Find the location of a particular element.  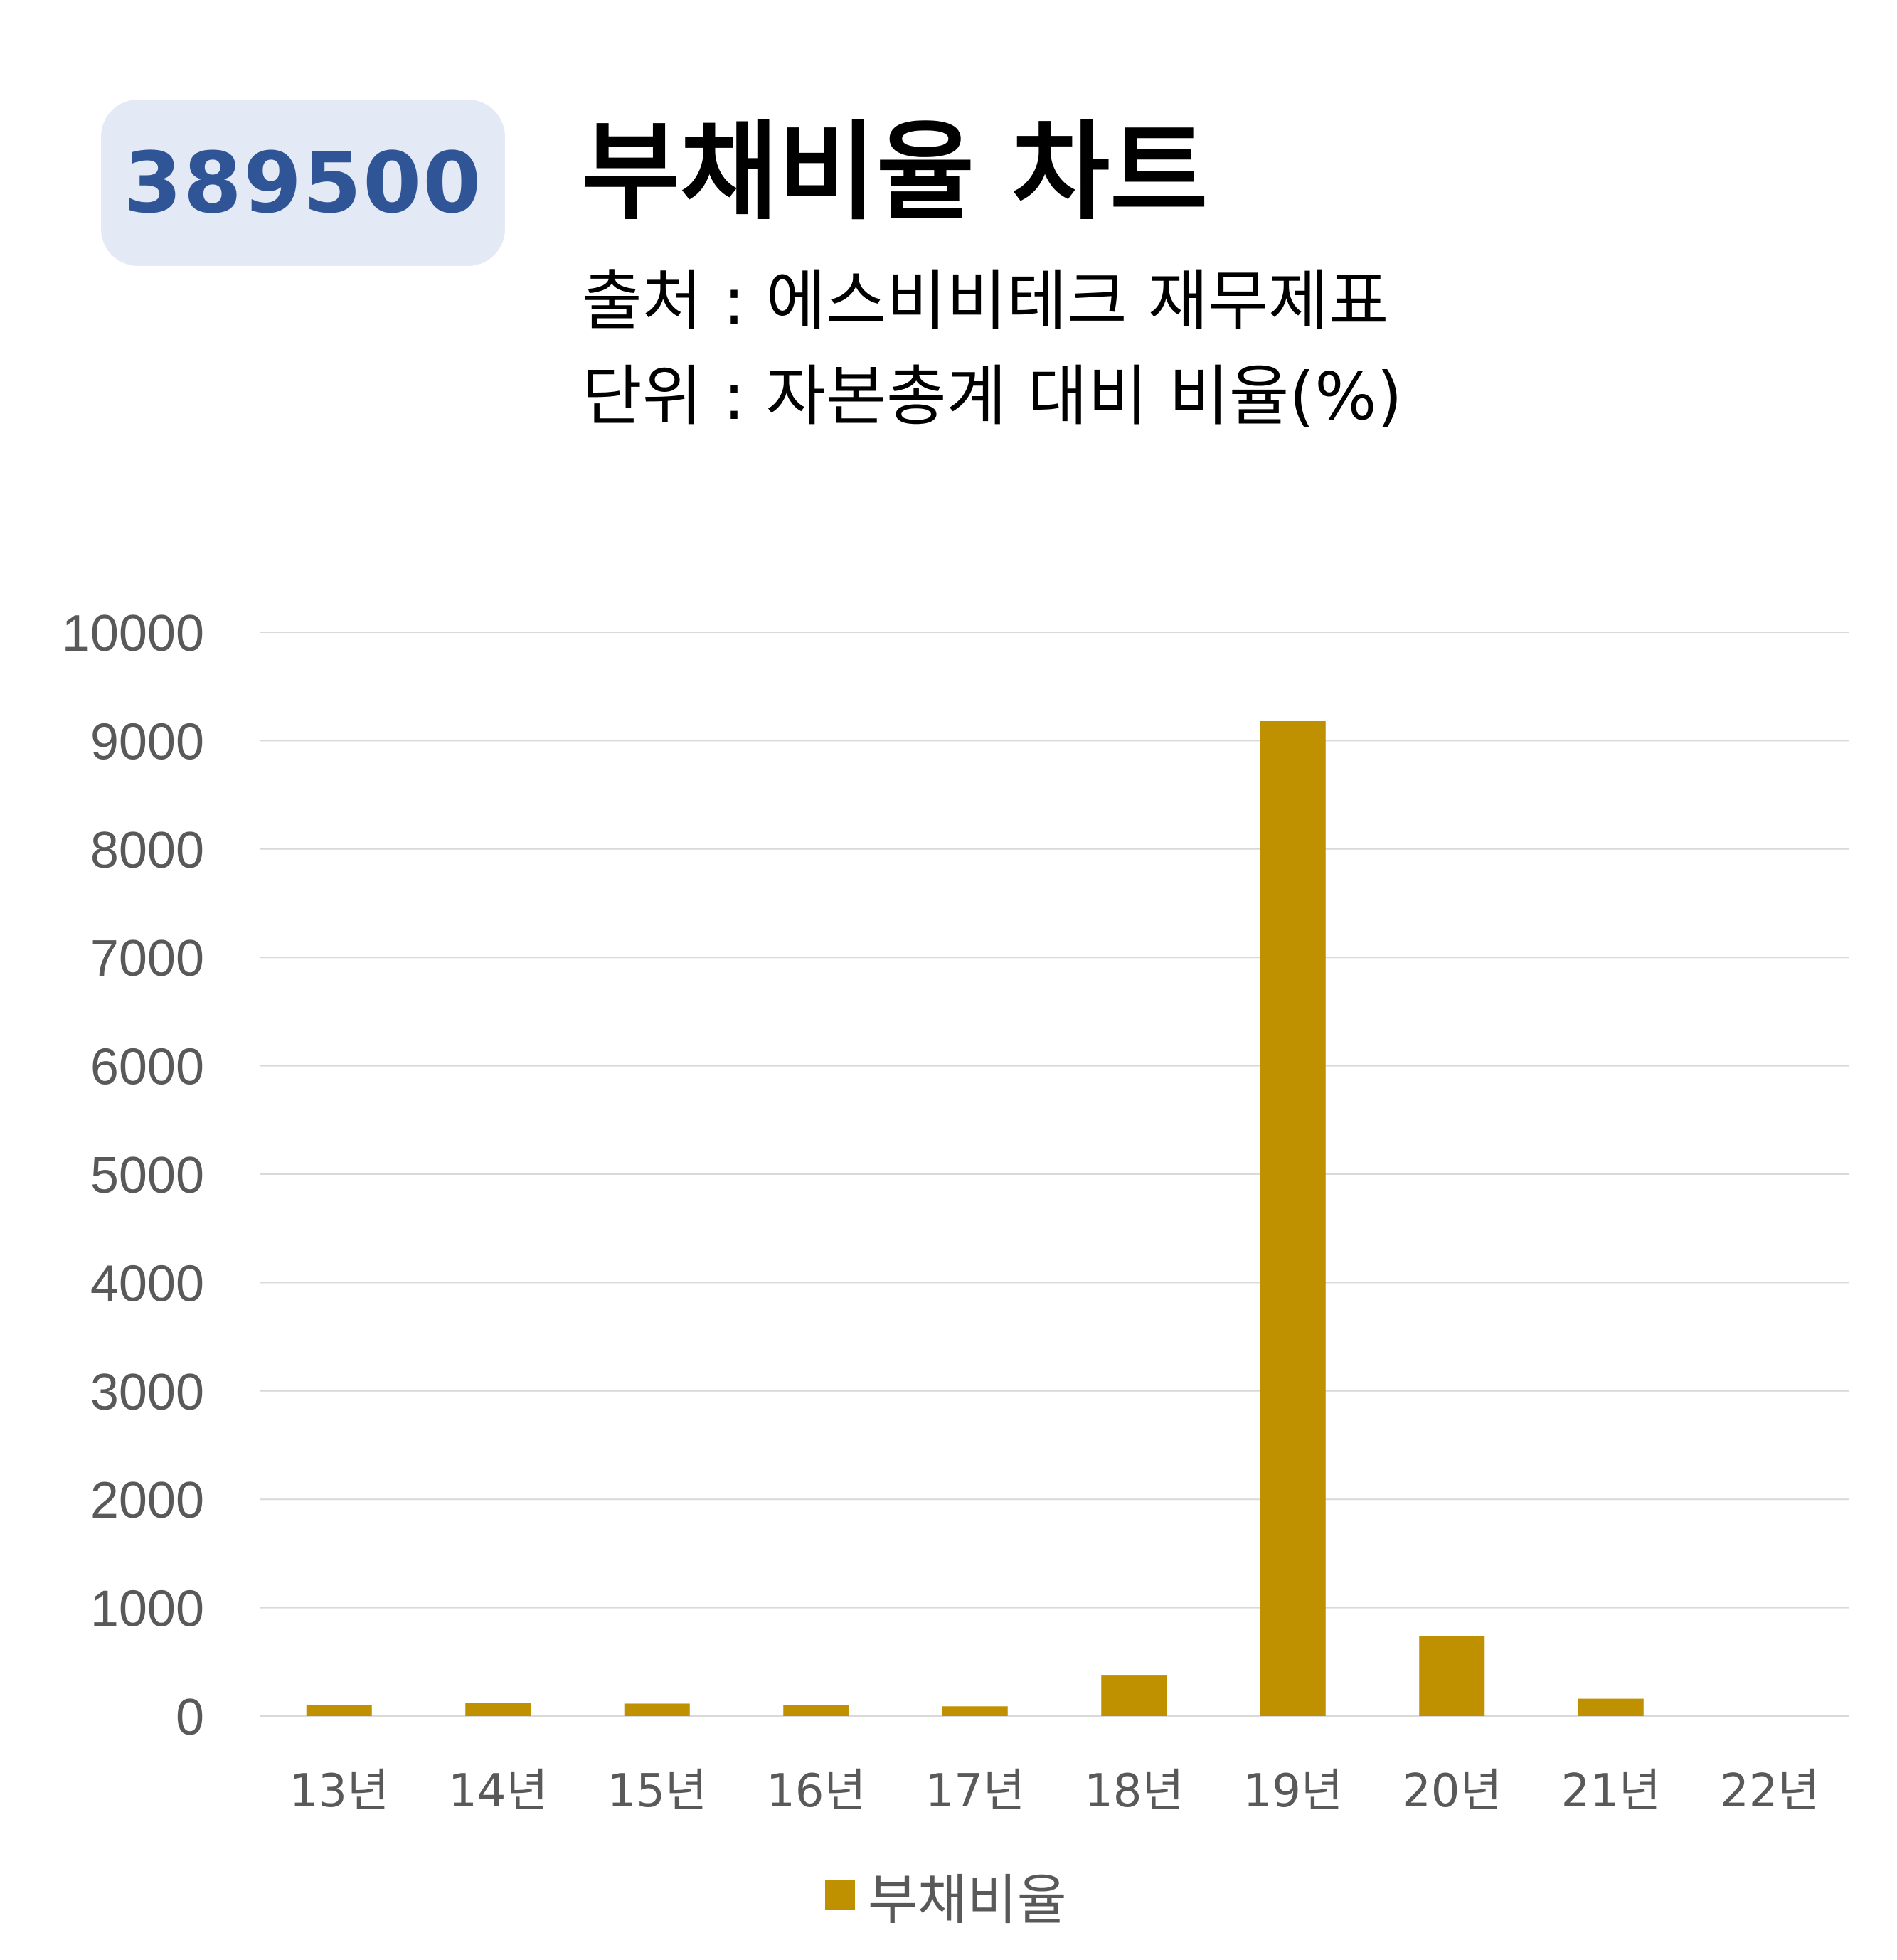

y-tick-label: 10000 is located at coordinates (133, 633).